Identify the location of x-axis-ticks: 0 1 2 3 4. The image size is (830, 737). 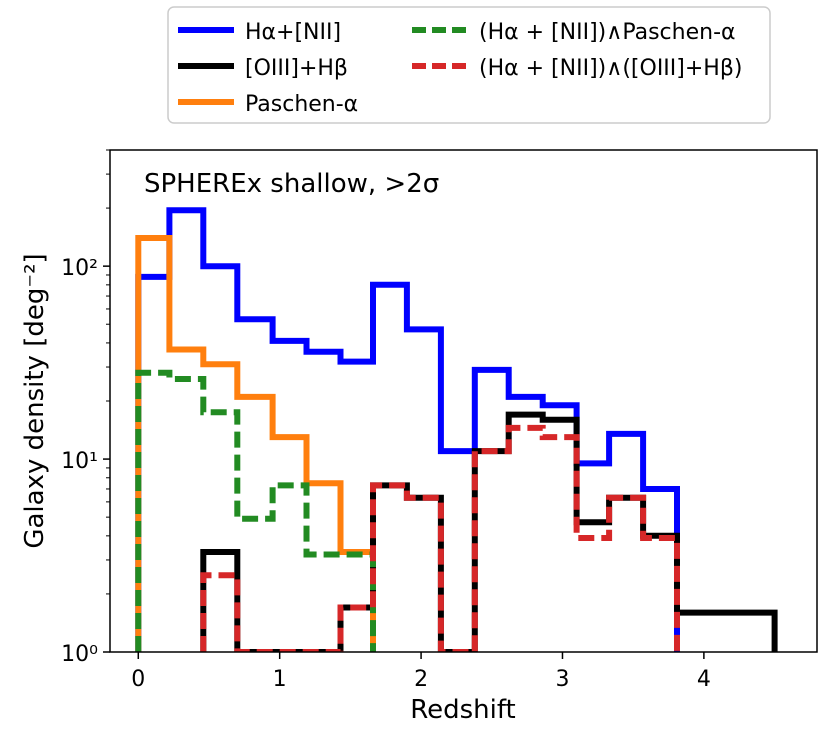
(421, 672).